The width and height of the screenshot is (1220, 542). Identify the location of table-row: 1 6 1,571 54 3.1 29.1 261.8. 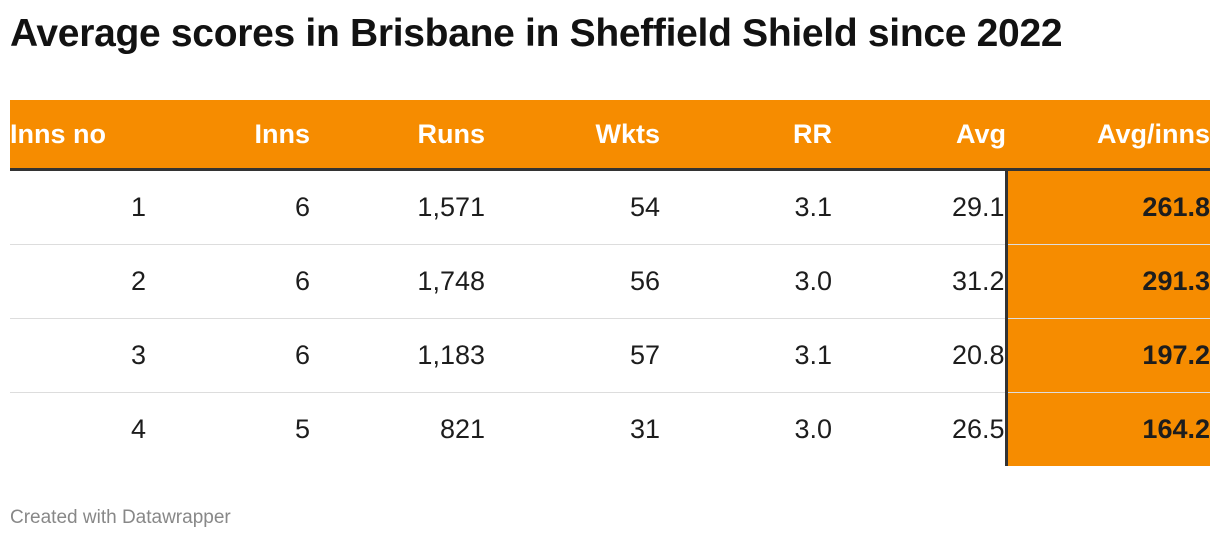
(610, 207).